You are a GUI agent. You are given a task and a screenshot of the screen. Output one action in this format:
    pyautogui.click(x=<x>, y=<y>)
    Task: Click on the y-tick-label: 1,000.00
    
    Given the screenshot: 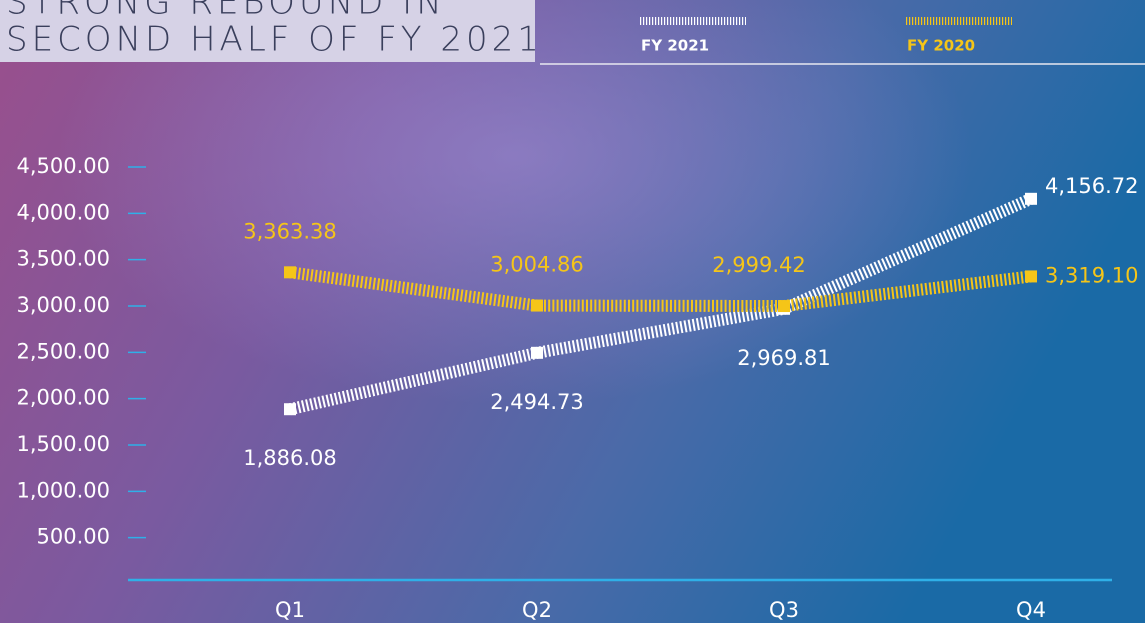 What is the action you would take?
    pyautogui.click(x=63, y=490)
    